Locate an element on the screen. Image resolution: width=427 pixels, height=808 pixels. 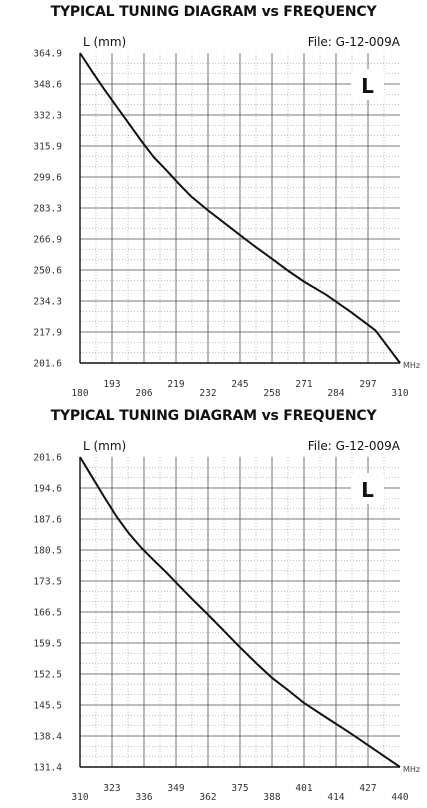
y-tick-label: 138.4 is located at coordinates (47, 737).